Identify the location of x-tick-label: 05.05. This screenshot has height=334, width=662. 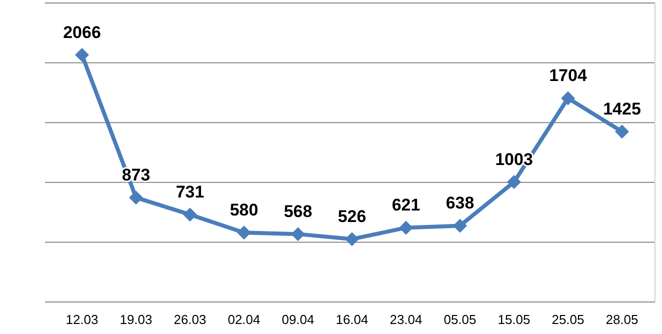
(460, 319).